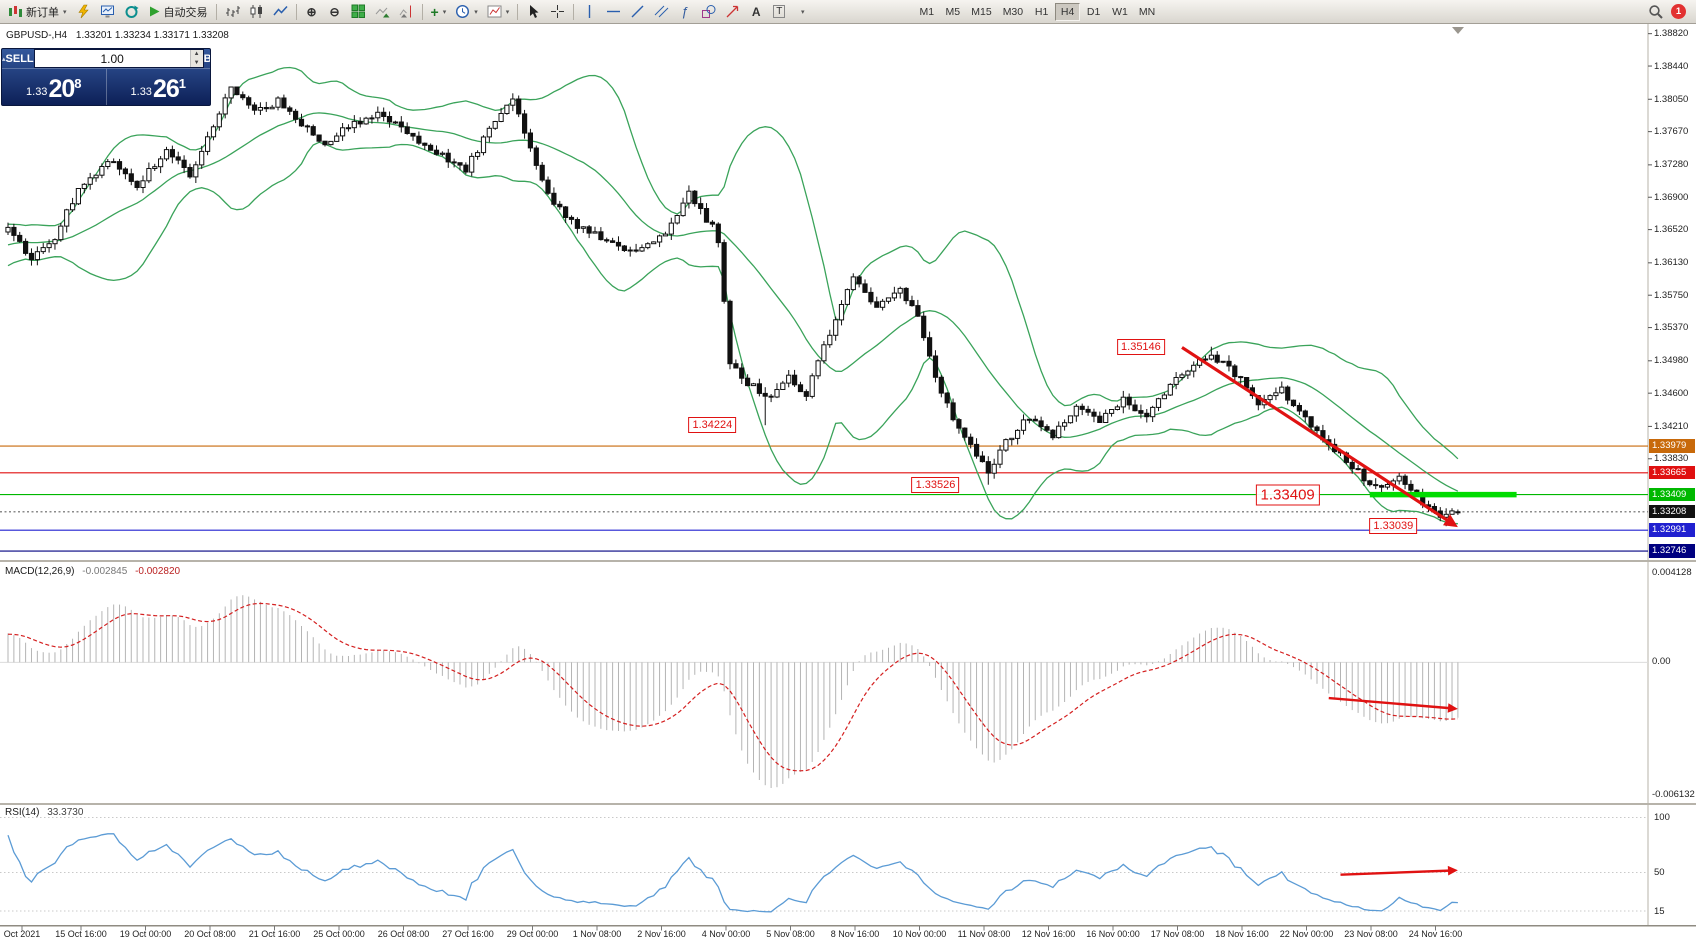  I want to click on timeframe-button-M30: M30, so click(1013, 11).